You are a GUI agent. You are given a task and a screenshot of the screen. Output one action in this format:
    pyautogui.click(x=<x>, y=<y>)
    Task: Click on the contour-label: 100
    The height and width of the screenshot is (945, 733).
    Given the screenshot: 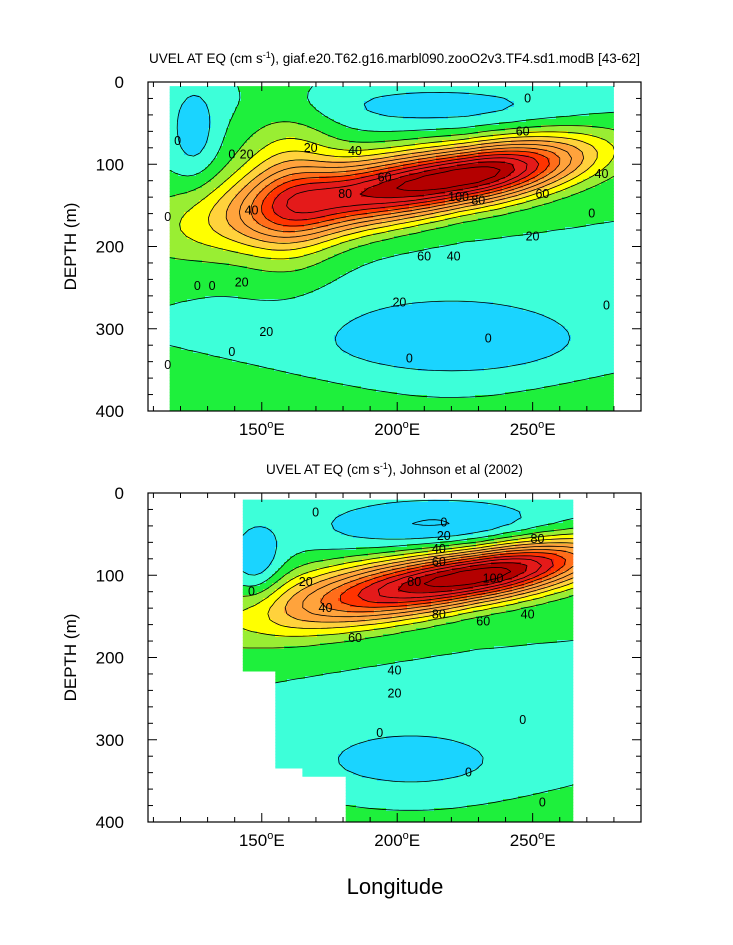 What is the action you would take?
    pyautogui.click(x=458, y=197)
    